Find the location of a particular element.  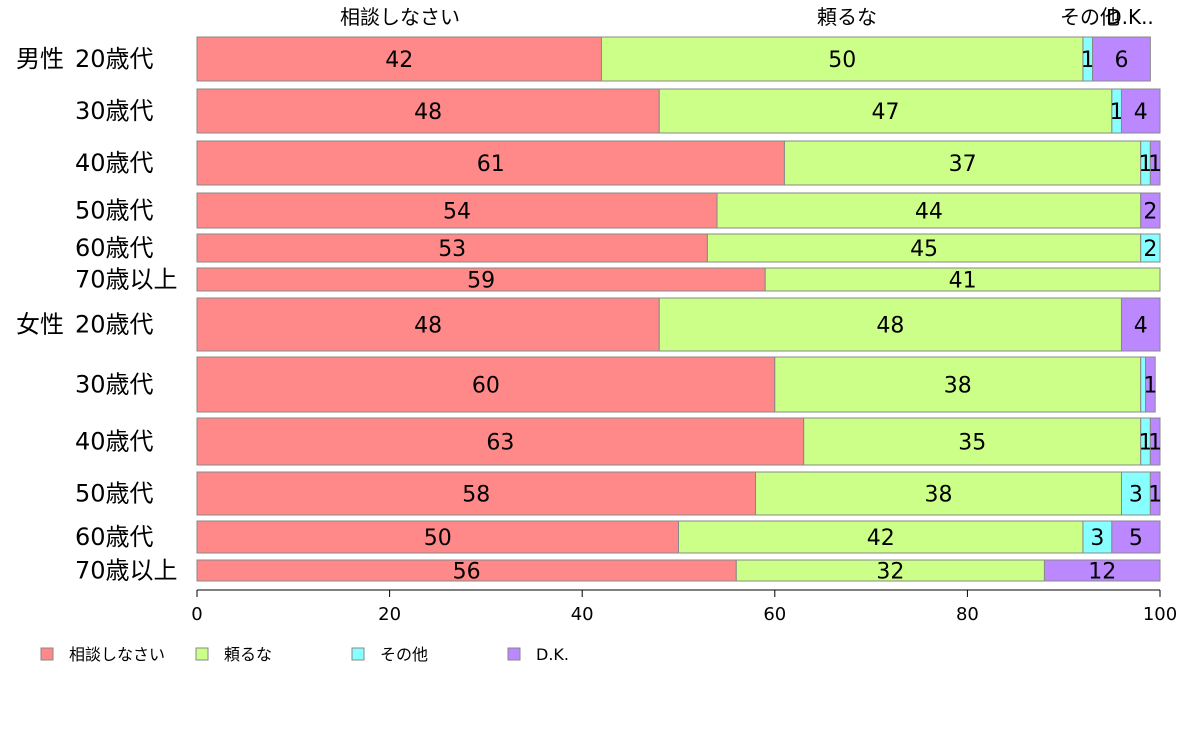

bar-segment-r3-s3 is located at coordinates (1150, 210).